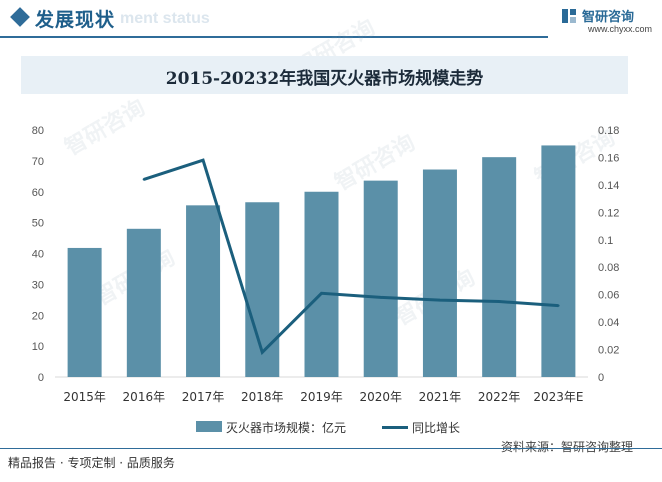  I want to click on page-header: ment status 发展现状 智研咨询 www.chyxx.com, so click(331, 20).